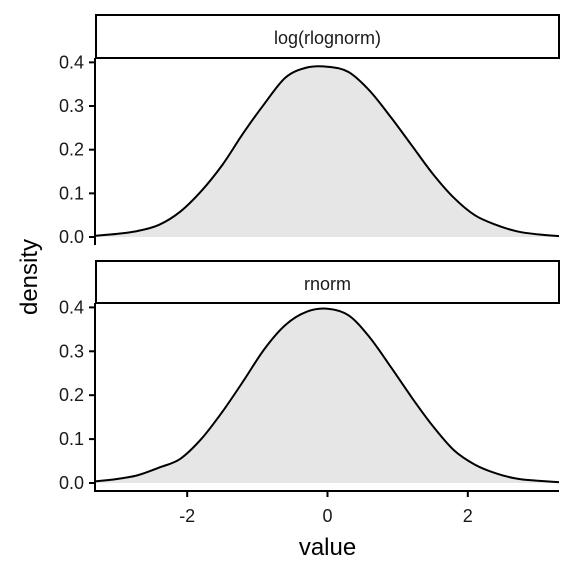 The image size is (576, 576). I want to click on facet-strip-label-2: rnorm, so click(327, 284).